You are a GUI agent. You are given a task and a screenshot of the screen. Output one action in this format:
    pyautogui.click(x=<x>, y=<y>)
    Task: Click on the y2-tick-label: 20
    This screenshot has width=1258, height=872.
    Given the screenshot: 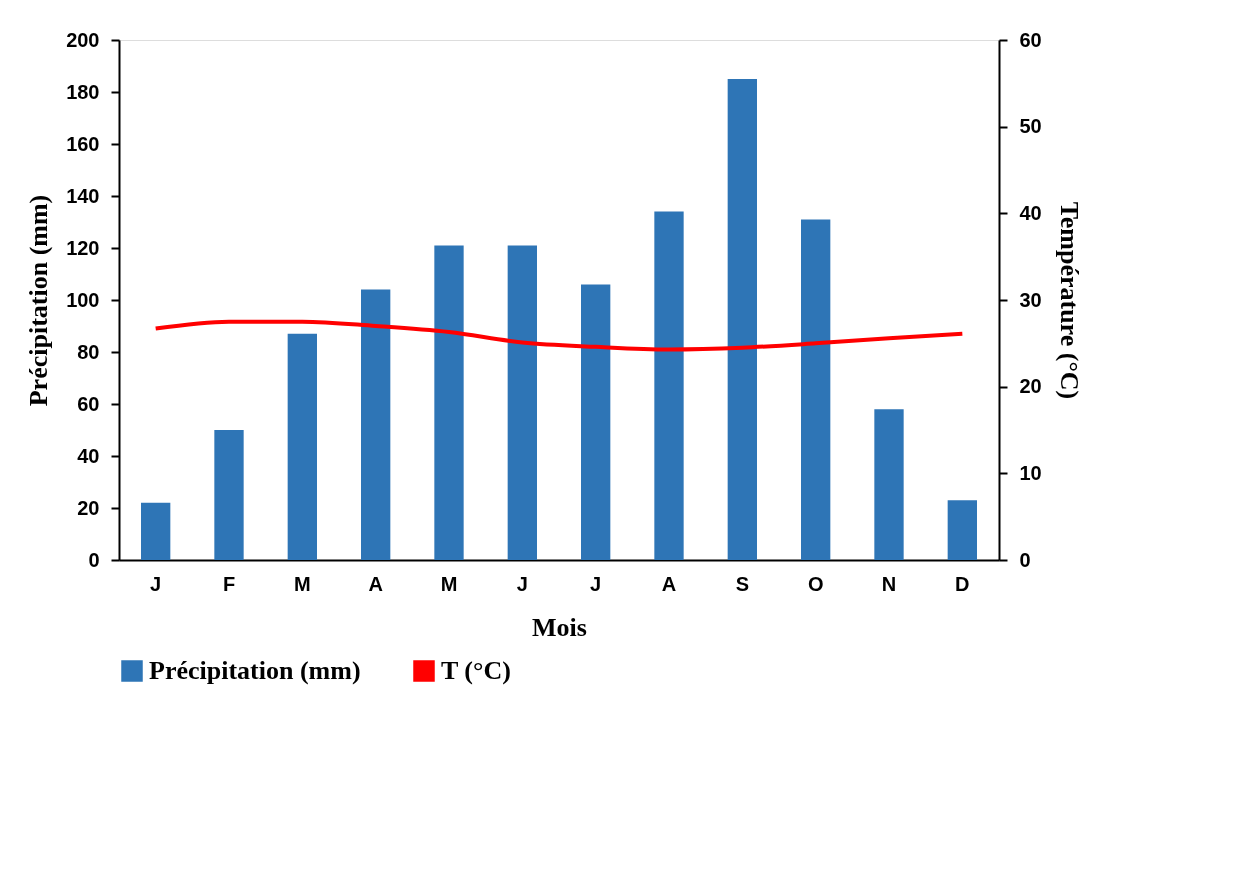 What is the action you would take?
    pyautogui.click(x=1030, y=386)
    